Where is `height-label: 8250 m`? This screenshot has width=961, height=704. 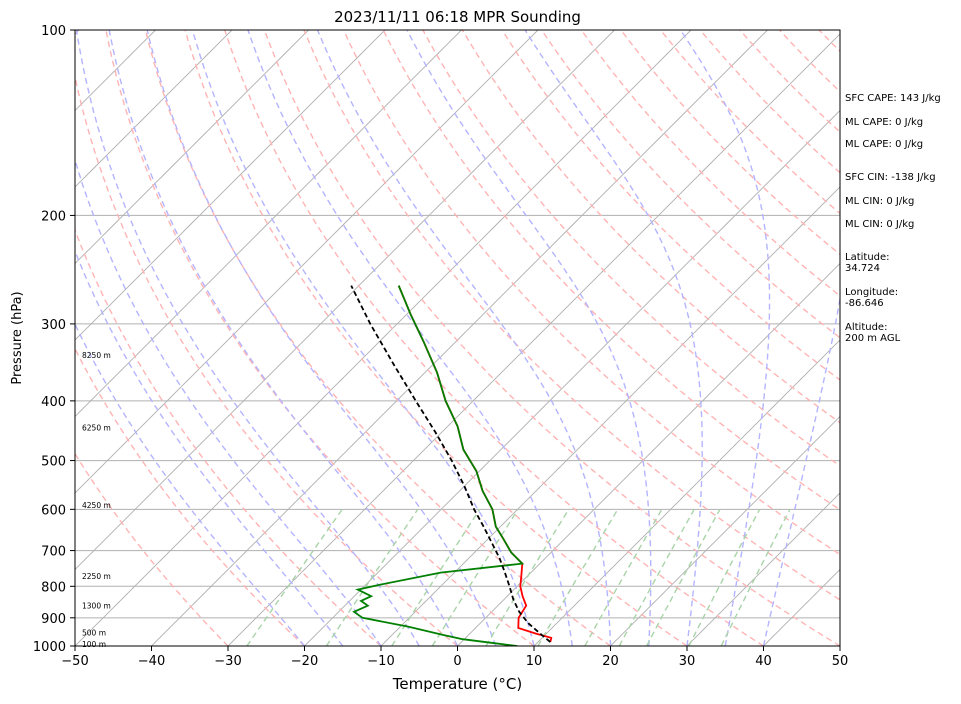 height-label: 8250 m is located at coordinates (96, 355).